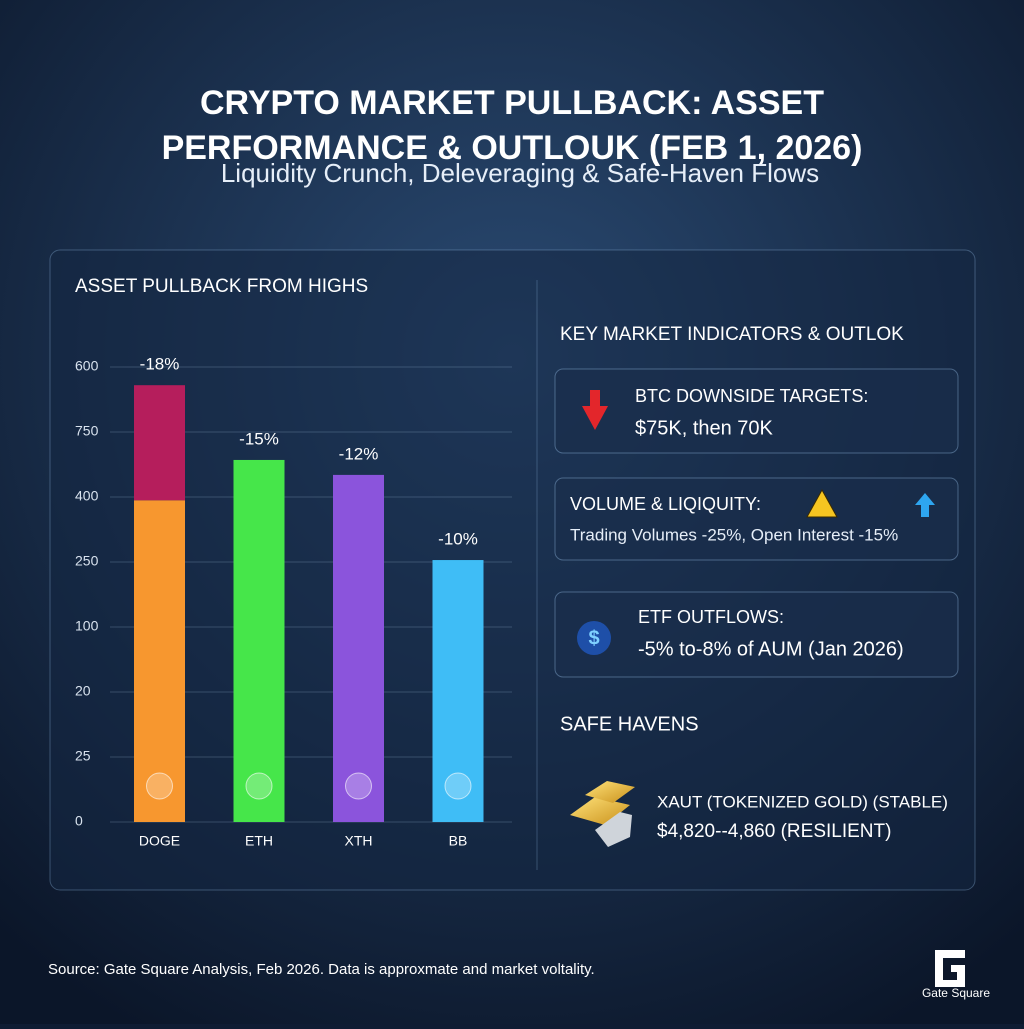 Image resolution: width=1024 pixels, height=1029 pixels. I want to click on section-title: SAFE HAVENS, so click(629, 724).